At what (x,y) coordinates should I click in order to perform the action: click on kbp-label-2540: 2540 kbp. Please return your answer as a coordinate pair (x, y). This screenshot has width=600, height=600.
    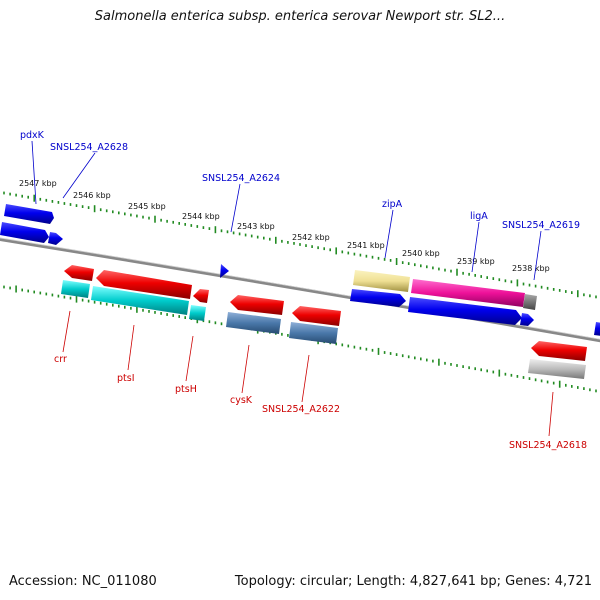
    Looking at the image, I should click on (421, 253).